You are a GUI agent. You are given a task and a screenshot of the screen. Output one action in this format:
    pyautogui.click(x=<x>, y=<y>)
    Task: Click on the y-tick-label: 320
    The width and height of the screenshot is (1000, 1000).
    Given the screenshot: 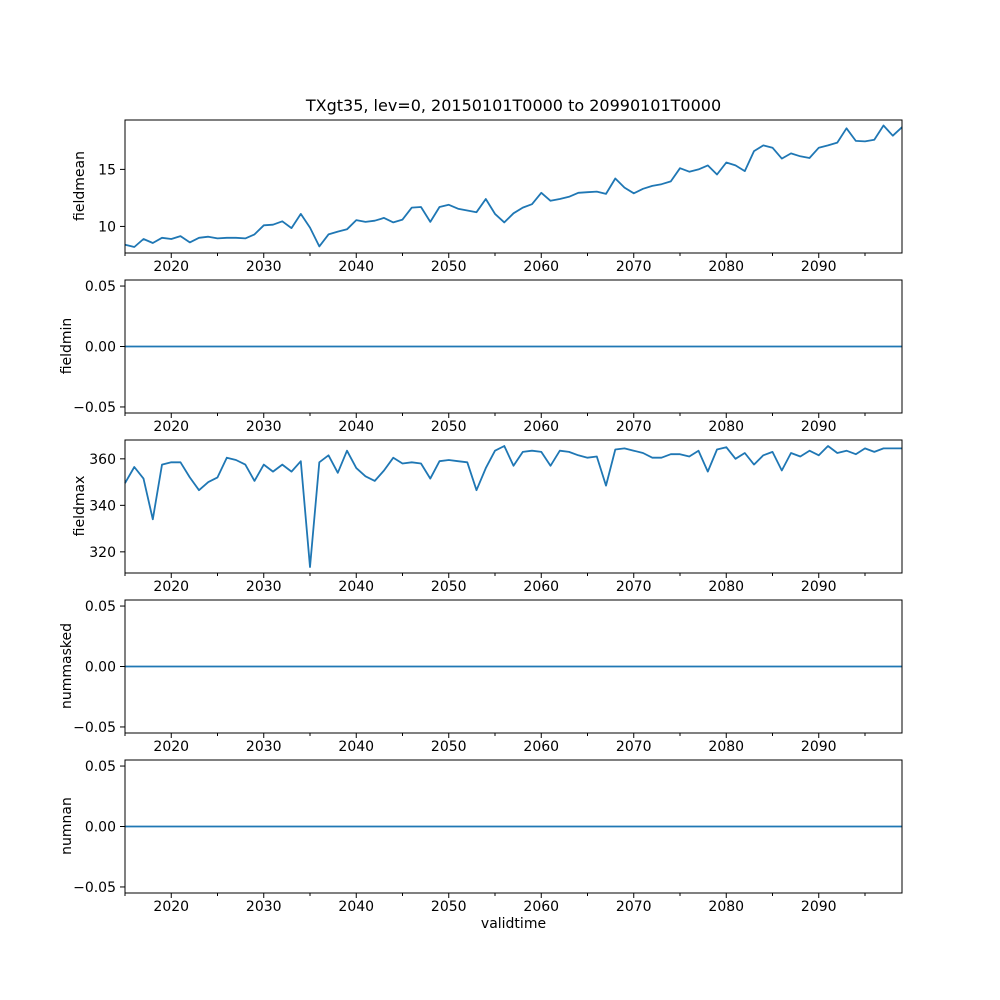 What is the action you would take?
    pyautogui.click(x=102, y=553)
    